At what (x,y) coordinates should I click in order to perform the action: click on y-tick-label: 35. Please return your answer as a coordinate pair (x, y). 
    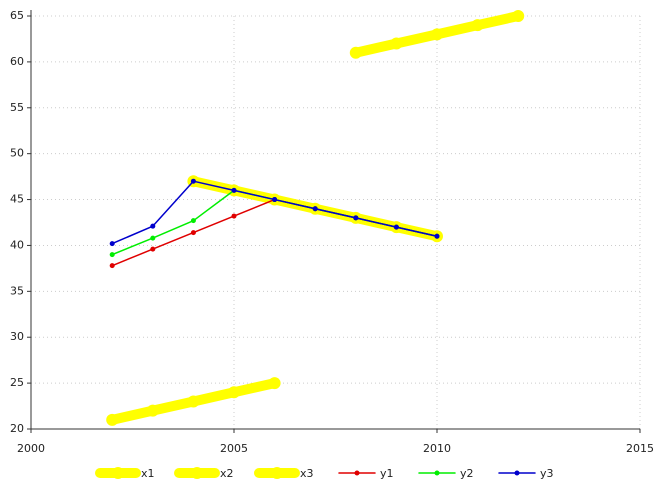
    Looking at the image, I should click on (17, 290).